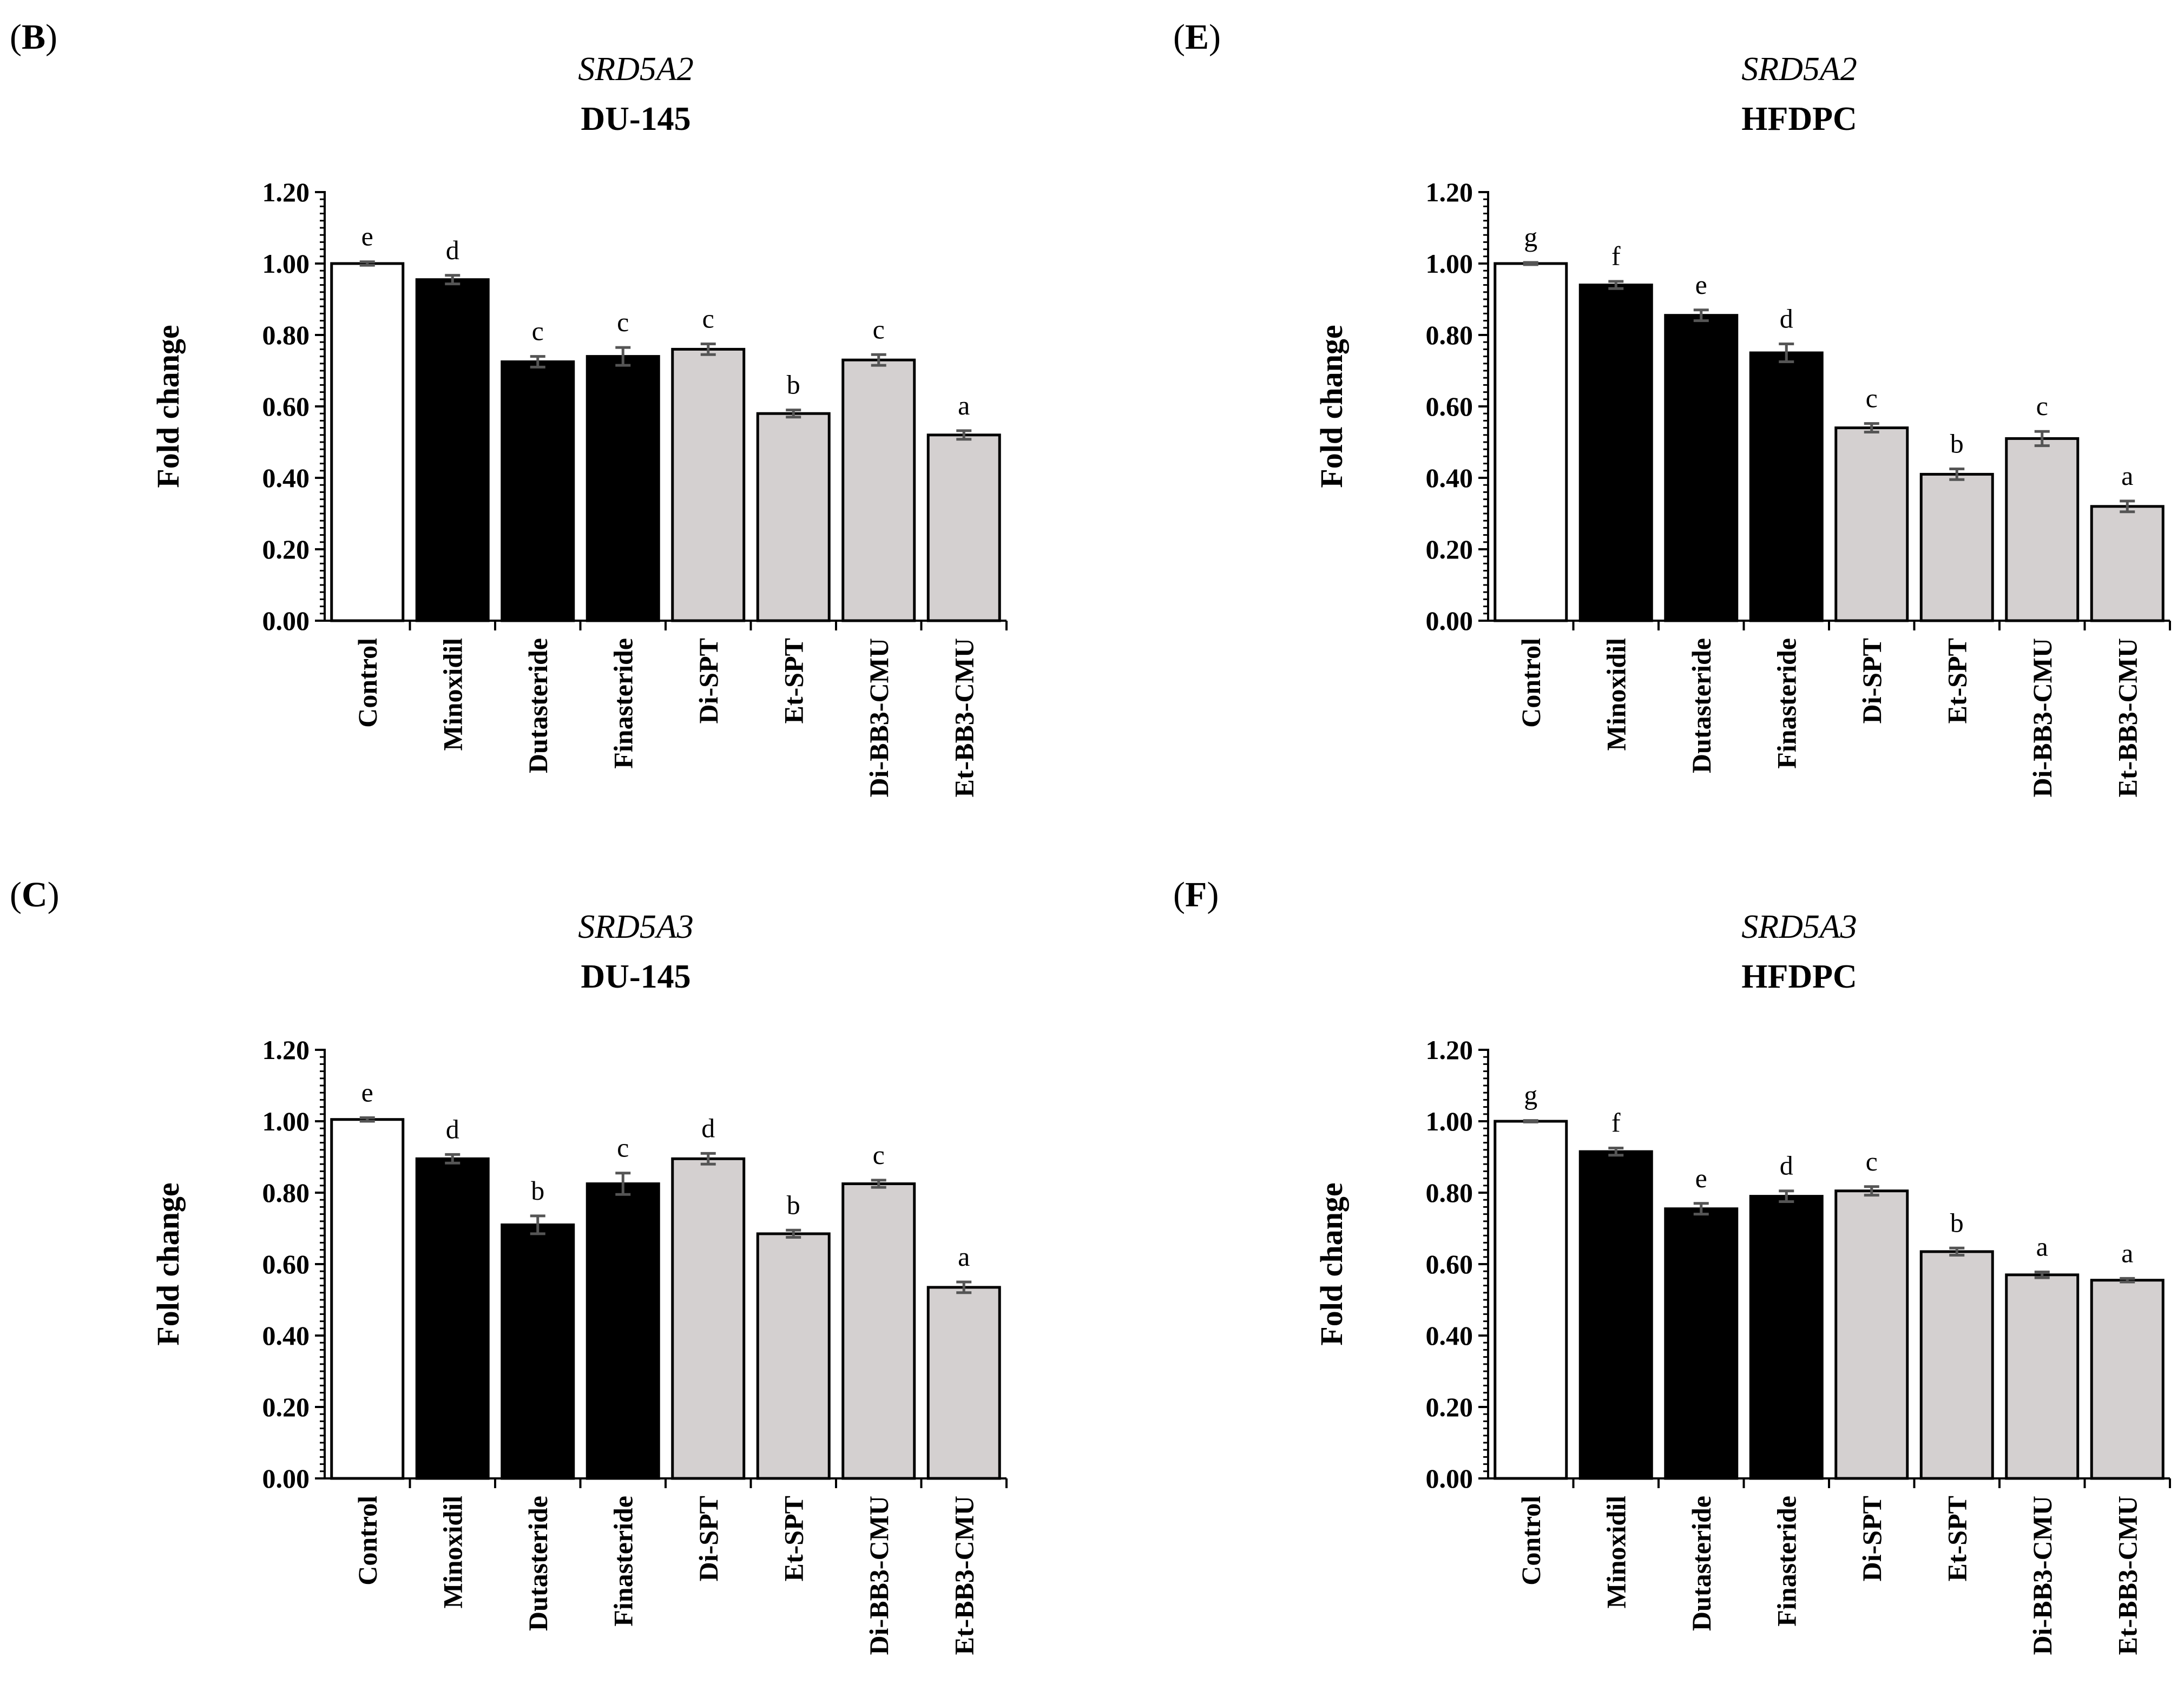  What do you see at coordinates (1530, 1095) in the screenshot?
I see `significance-letter: g` at bounding box center [1530, 1095].